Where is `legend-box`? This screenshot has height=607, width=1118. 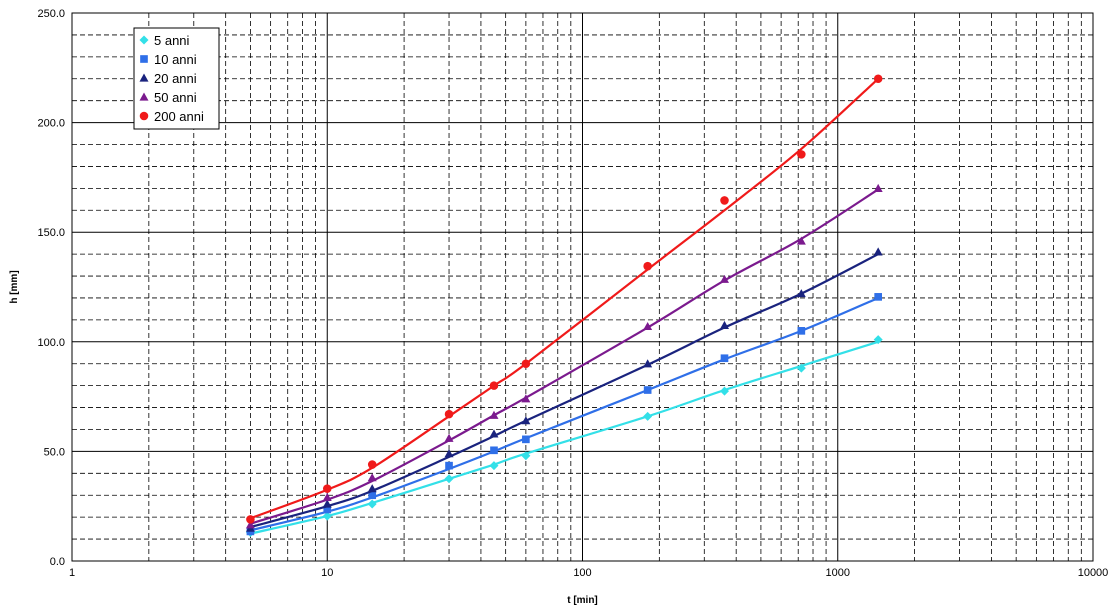 legend-box is located at coordinates (176, 78).